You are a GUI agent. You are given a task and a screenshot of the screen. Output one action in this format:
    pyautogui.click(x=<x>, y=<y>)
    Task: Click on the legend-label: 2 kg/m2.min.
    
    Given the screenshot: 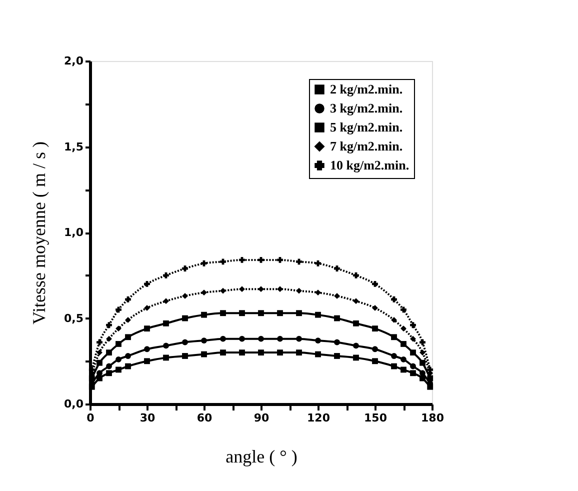 What is the action you would take?
    pyautogui.click(x=366, y=89)
    